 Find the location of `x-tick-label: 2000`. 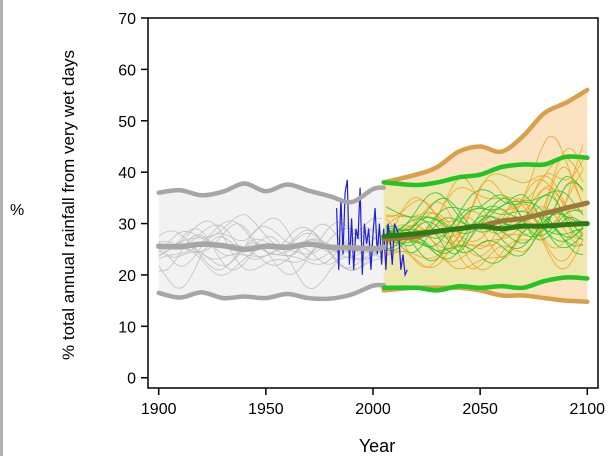

x-tick-label: 2000 is located at coordinates (373, 409).